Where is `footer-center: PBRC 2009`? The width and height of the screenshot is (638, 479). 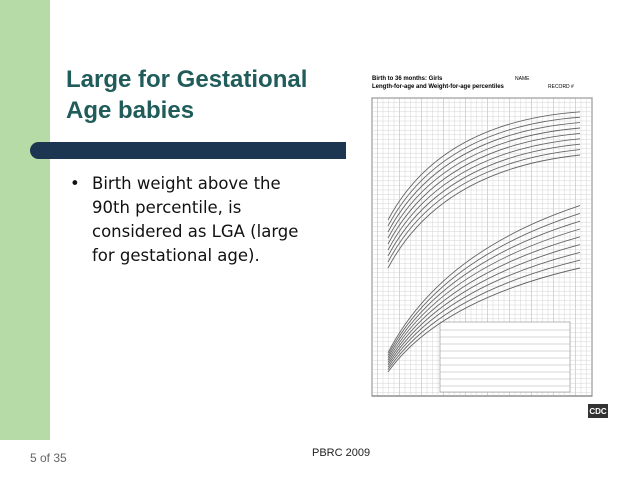
footer-center: PBRC 2009 is located at coordinates (341, 453).